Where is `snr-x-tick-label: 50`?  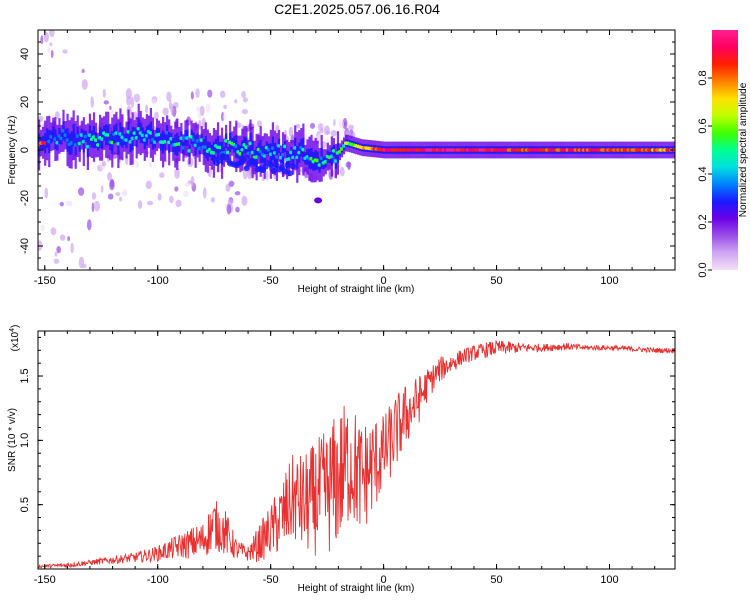 snr-x-tick-label: 50 is located at coordinates (496, 580).